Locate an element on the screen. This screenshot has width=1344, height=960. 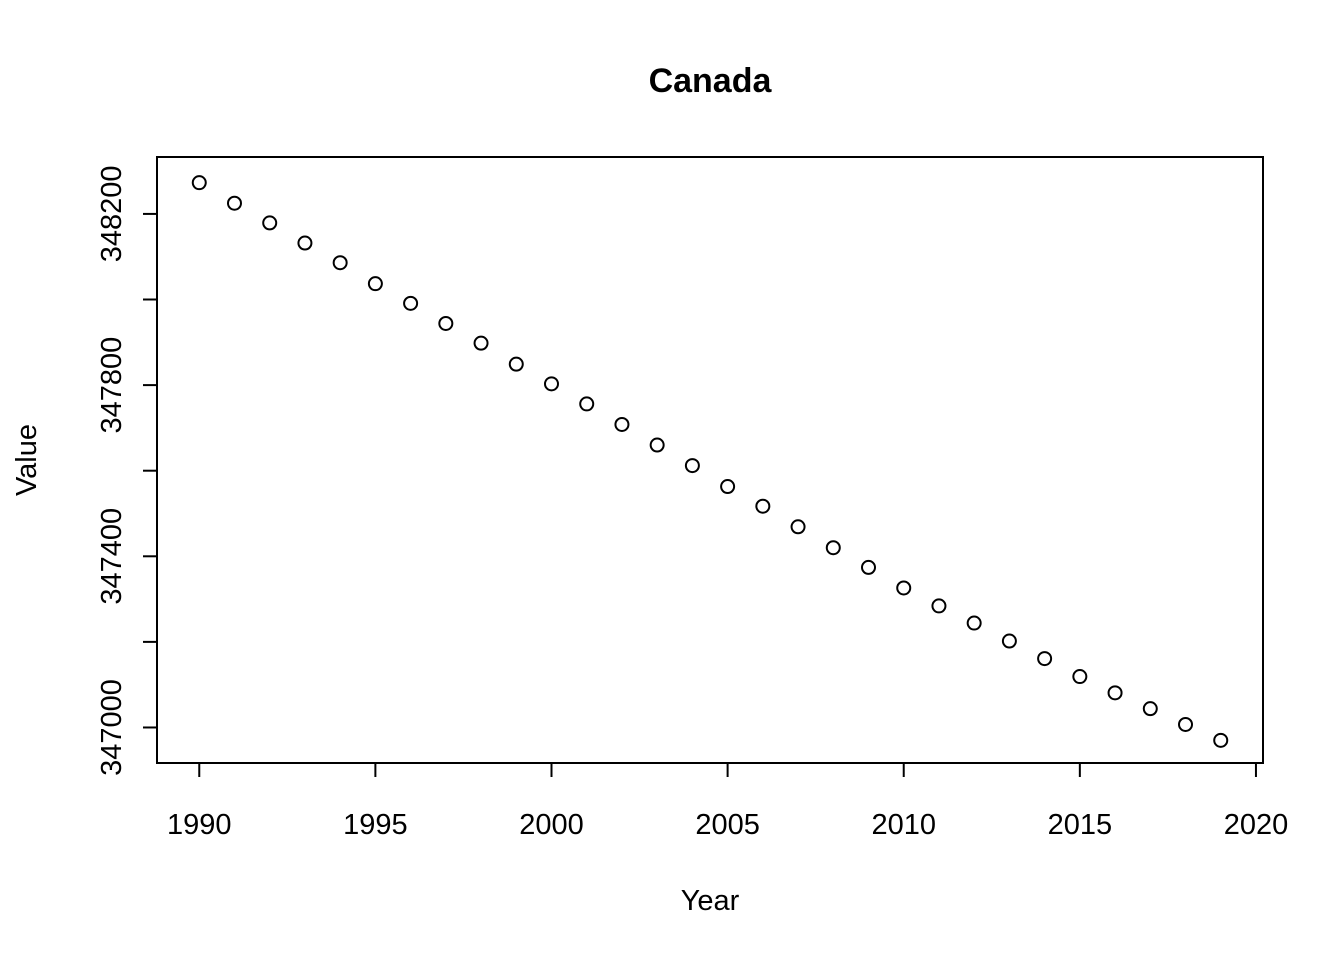
x-axis-label: Year is located at coordinates (710, 901).